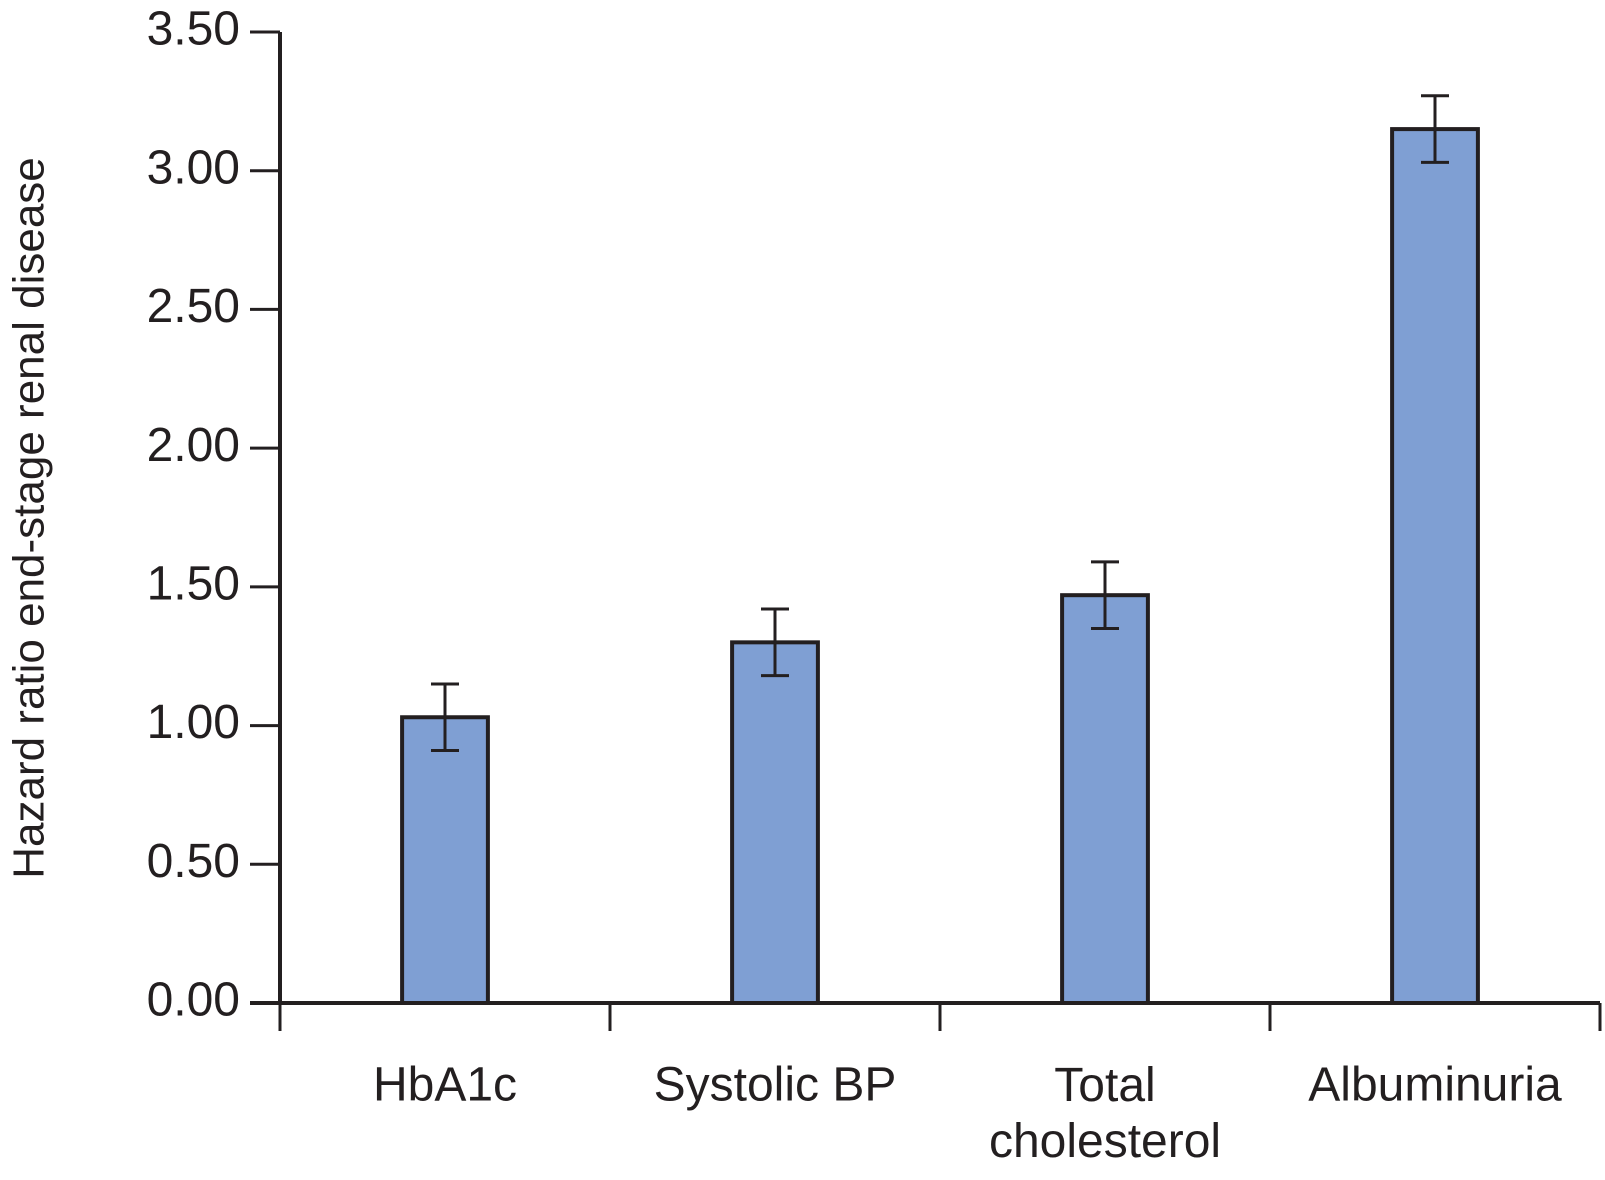 The height and width of the screenshot is (1180, 1605). I want to click on y-tick-label: 2.50, so click(193, 306).